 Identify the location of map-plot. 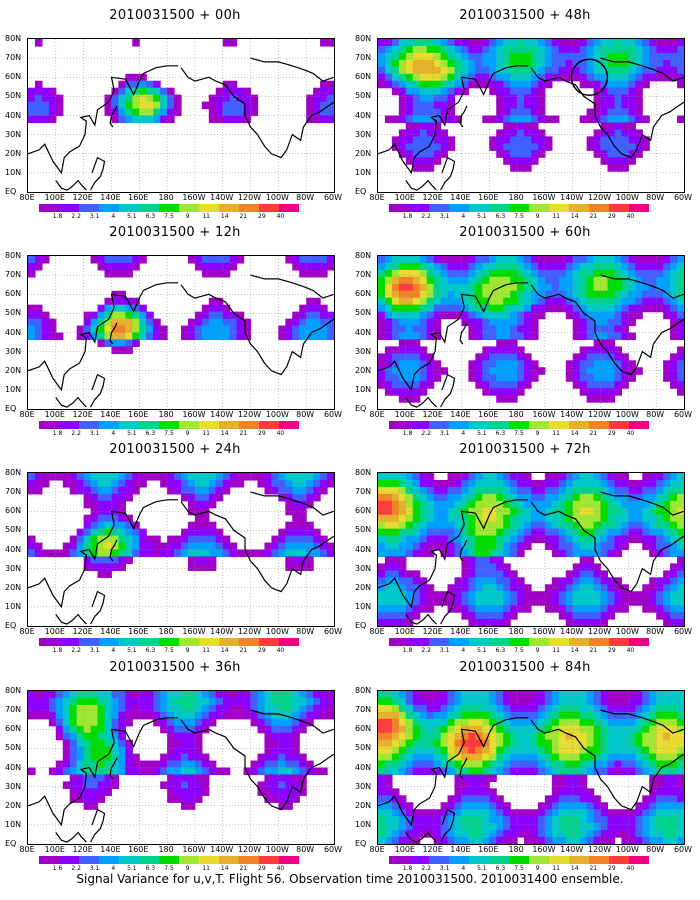
(531, 115).